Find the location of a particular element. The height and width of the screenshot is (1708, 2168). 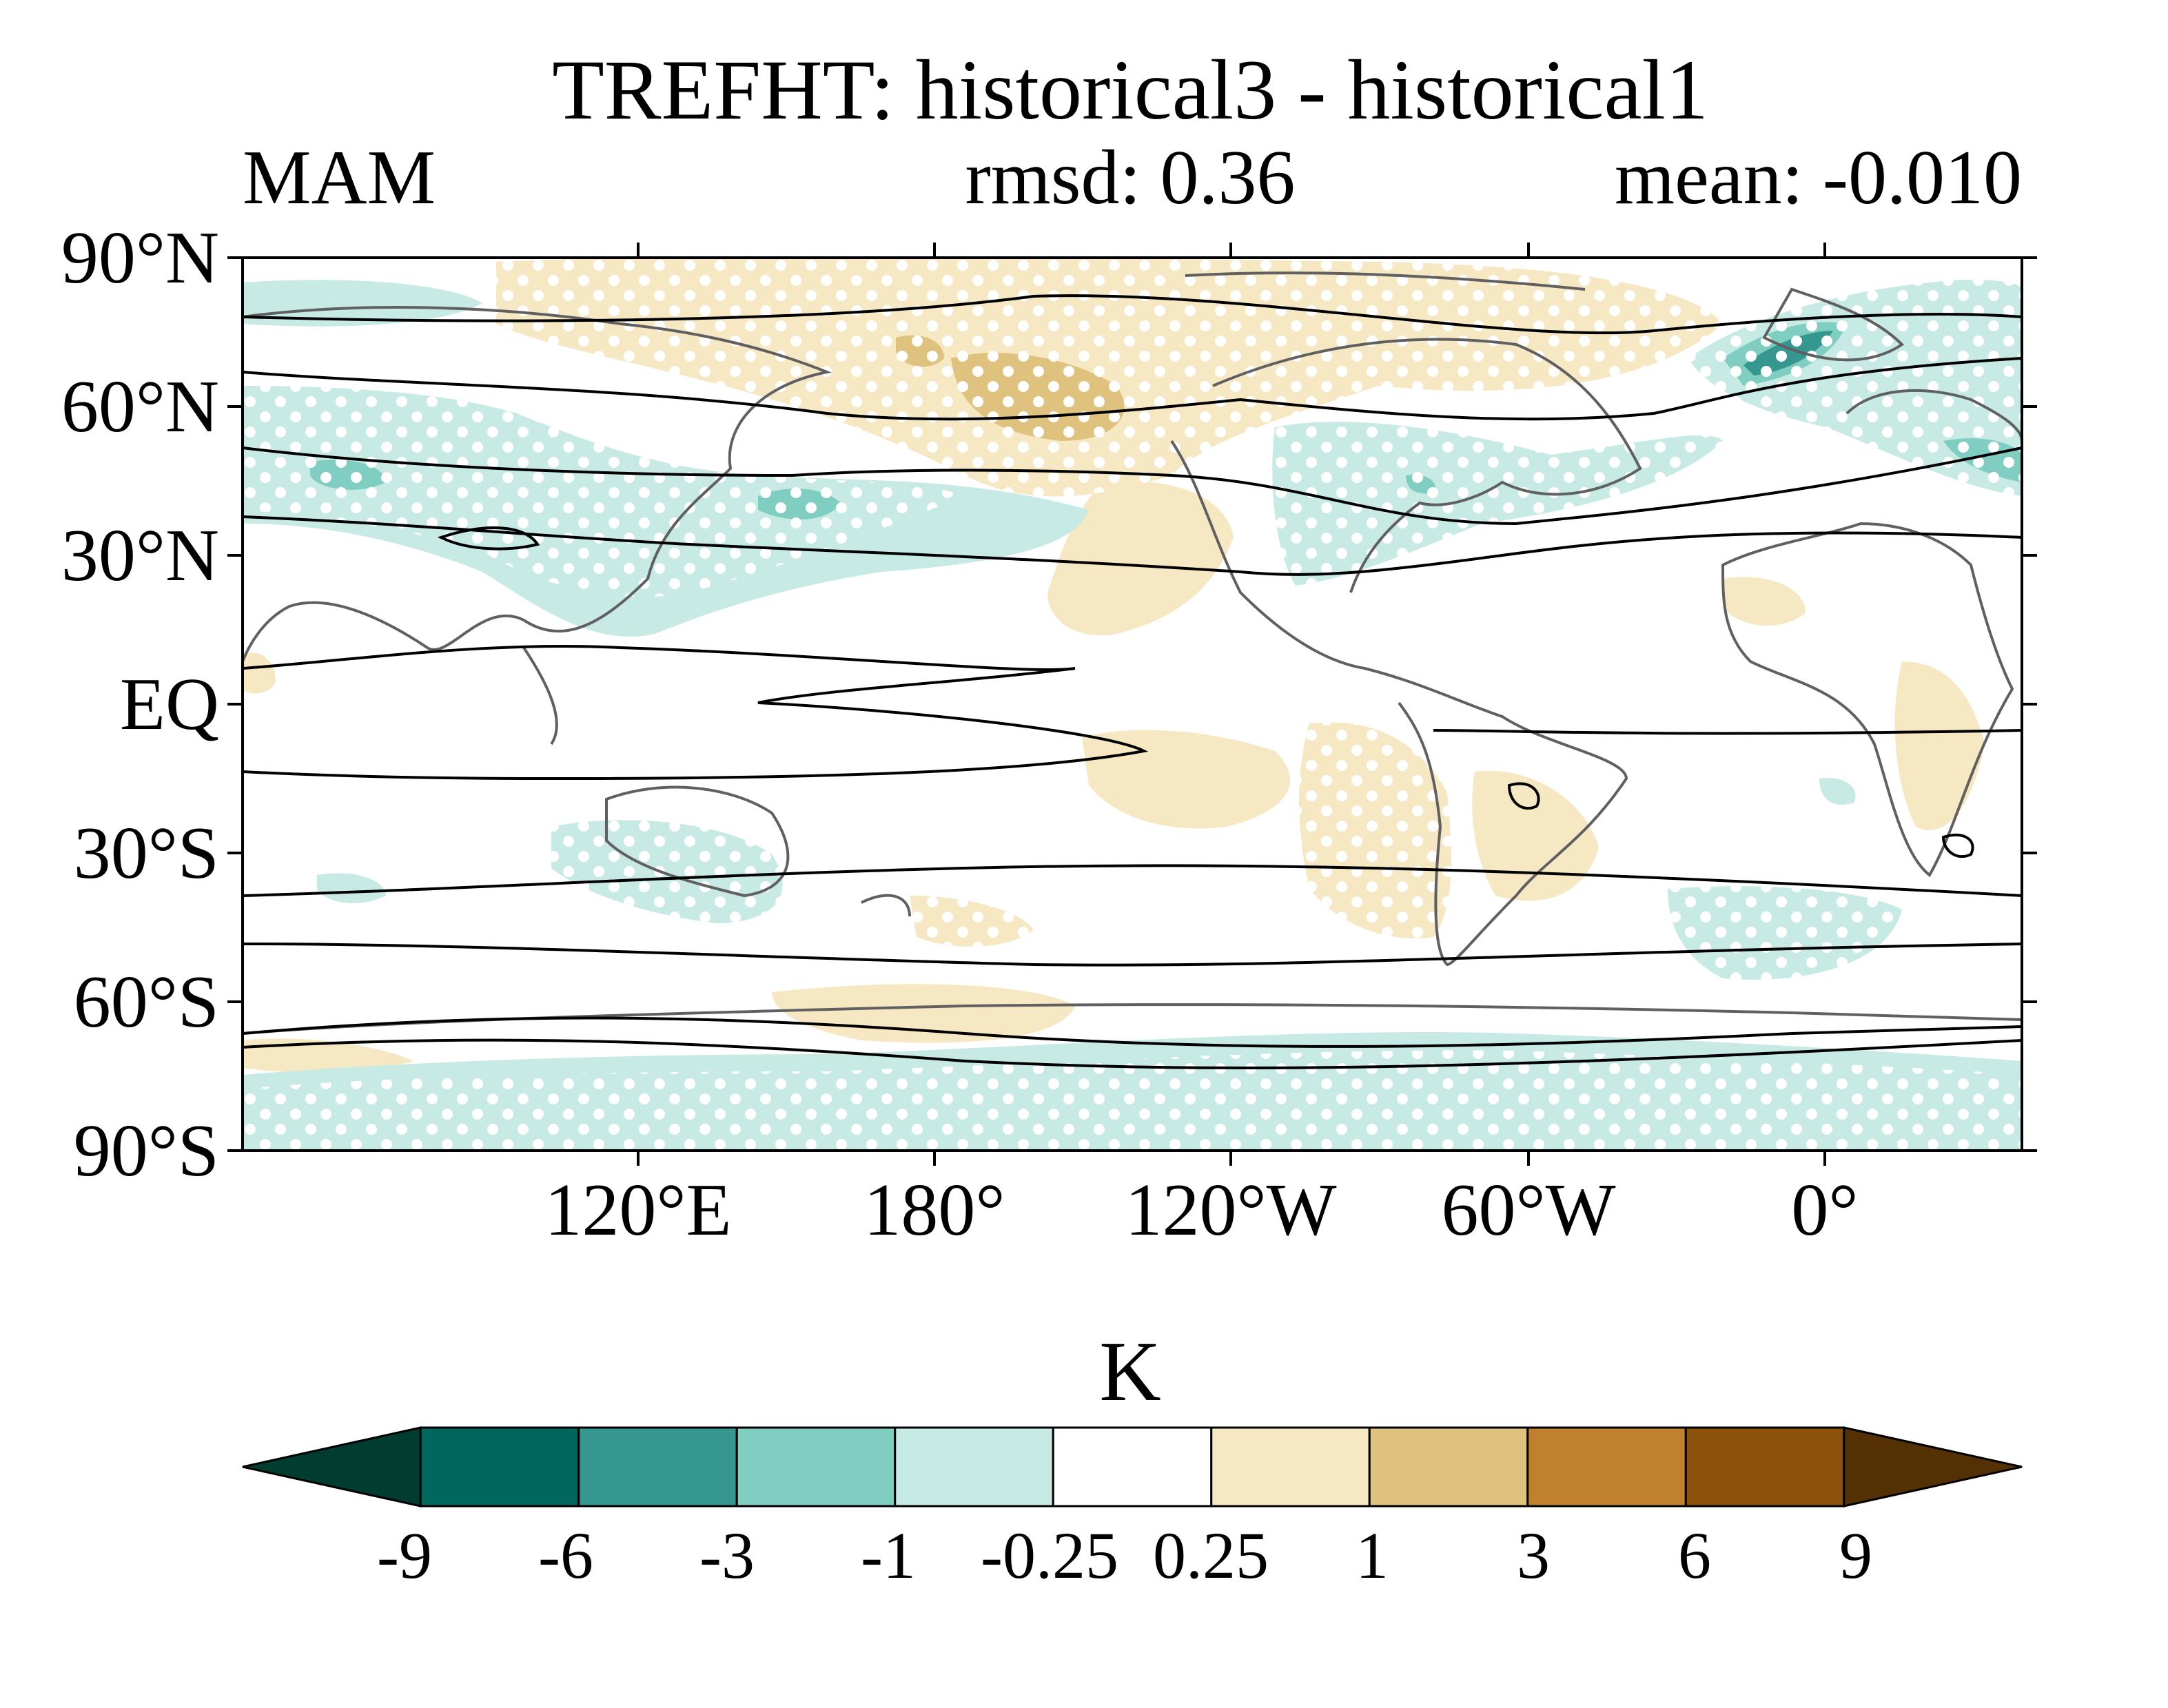

lon-label: 180° is located at coordinates (934, 1210).